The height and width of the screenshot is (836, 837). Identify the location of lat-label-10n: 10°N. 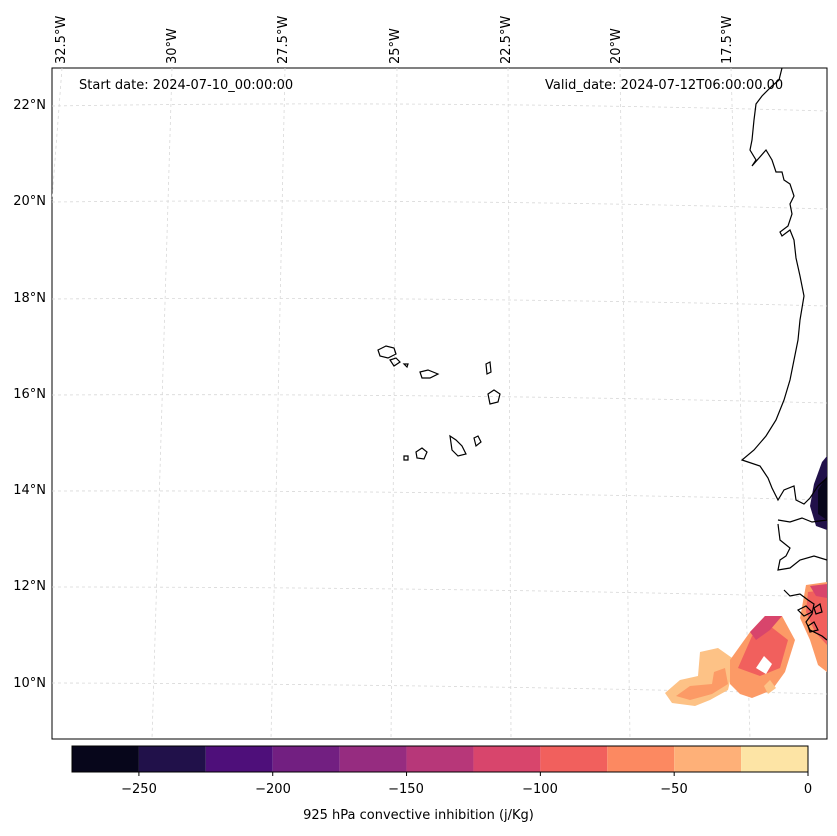
(29, 683).